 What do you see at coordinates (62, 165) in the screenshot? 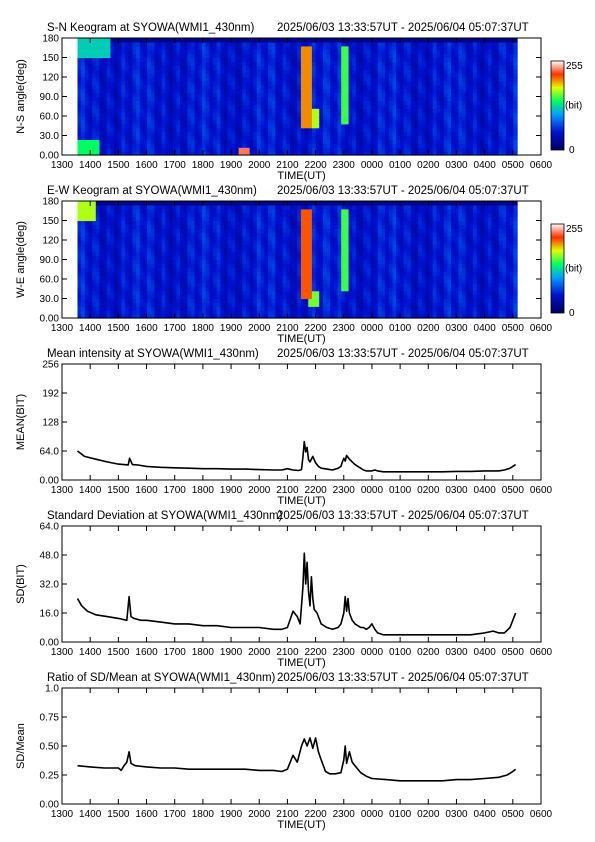
I see `x-tick-label: 1300` at bounding box center [62, 165].